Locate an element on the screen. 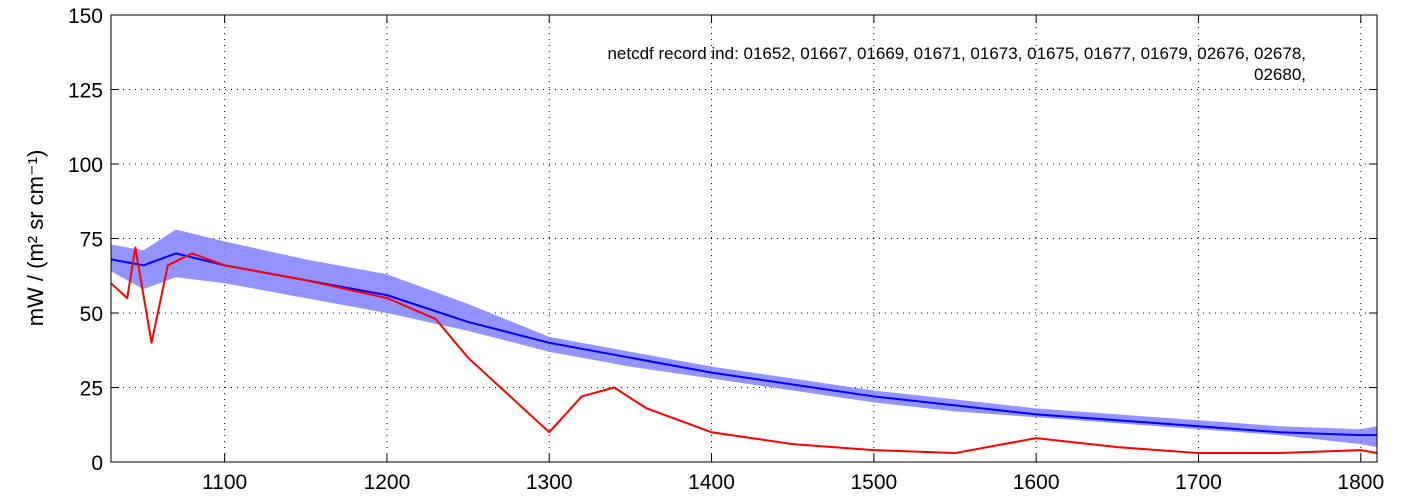 Image resolution: width=1403 pixels, height=500 pixels. y-tick-label: 125 is located at coordinates (85, 91).